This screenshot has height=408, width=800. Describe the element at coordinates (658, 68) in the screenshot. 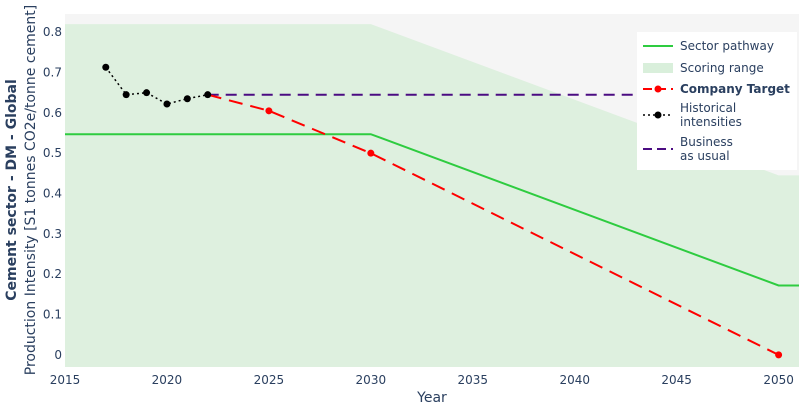

I see `legend-symbol-scoring-range` at that location.